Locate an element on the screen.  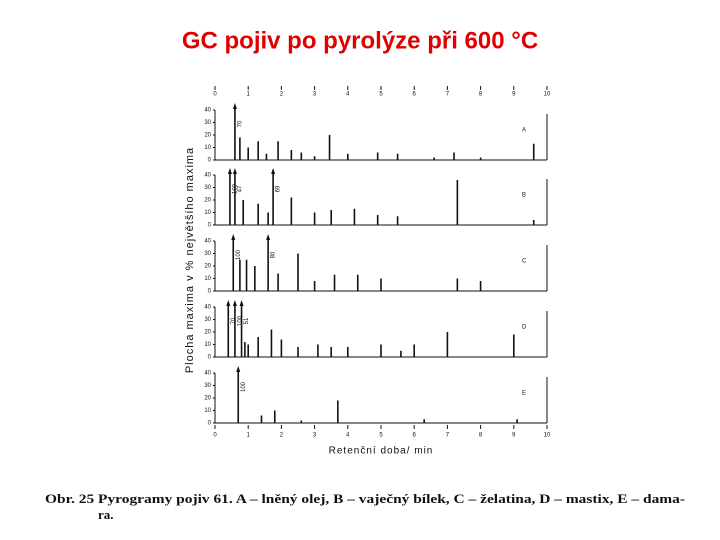
x-axis-label: Retenční doba/ min is located at coordinates (381, 451).